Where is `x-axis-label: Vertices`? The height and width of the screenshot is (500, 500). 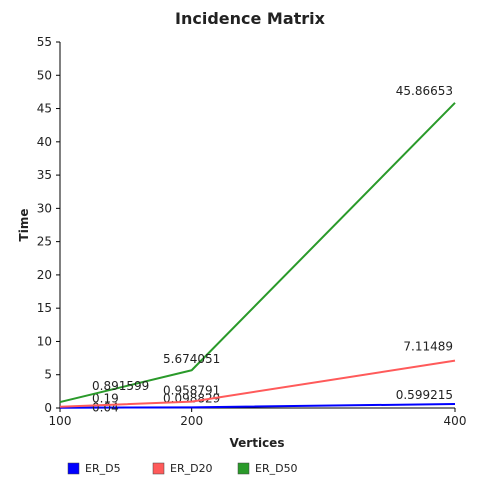 x-axis-label: Vertices is located at coordinates (257, 443).